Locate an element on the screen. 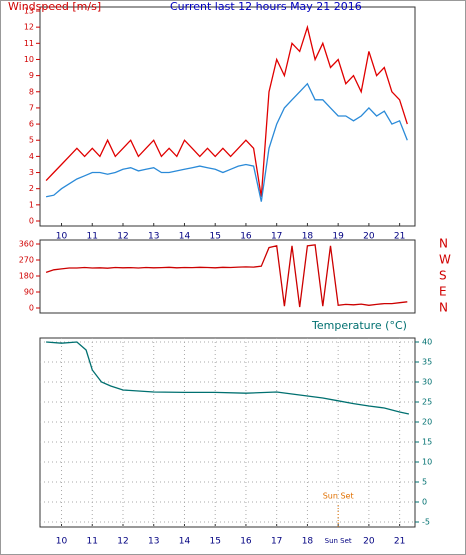  y-tick-label: 30 is located at coordinates (427, 382).